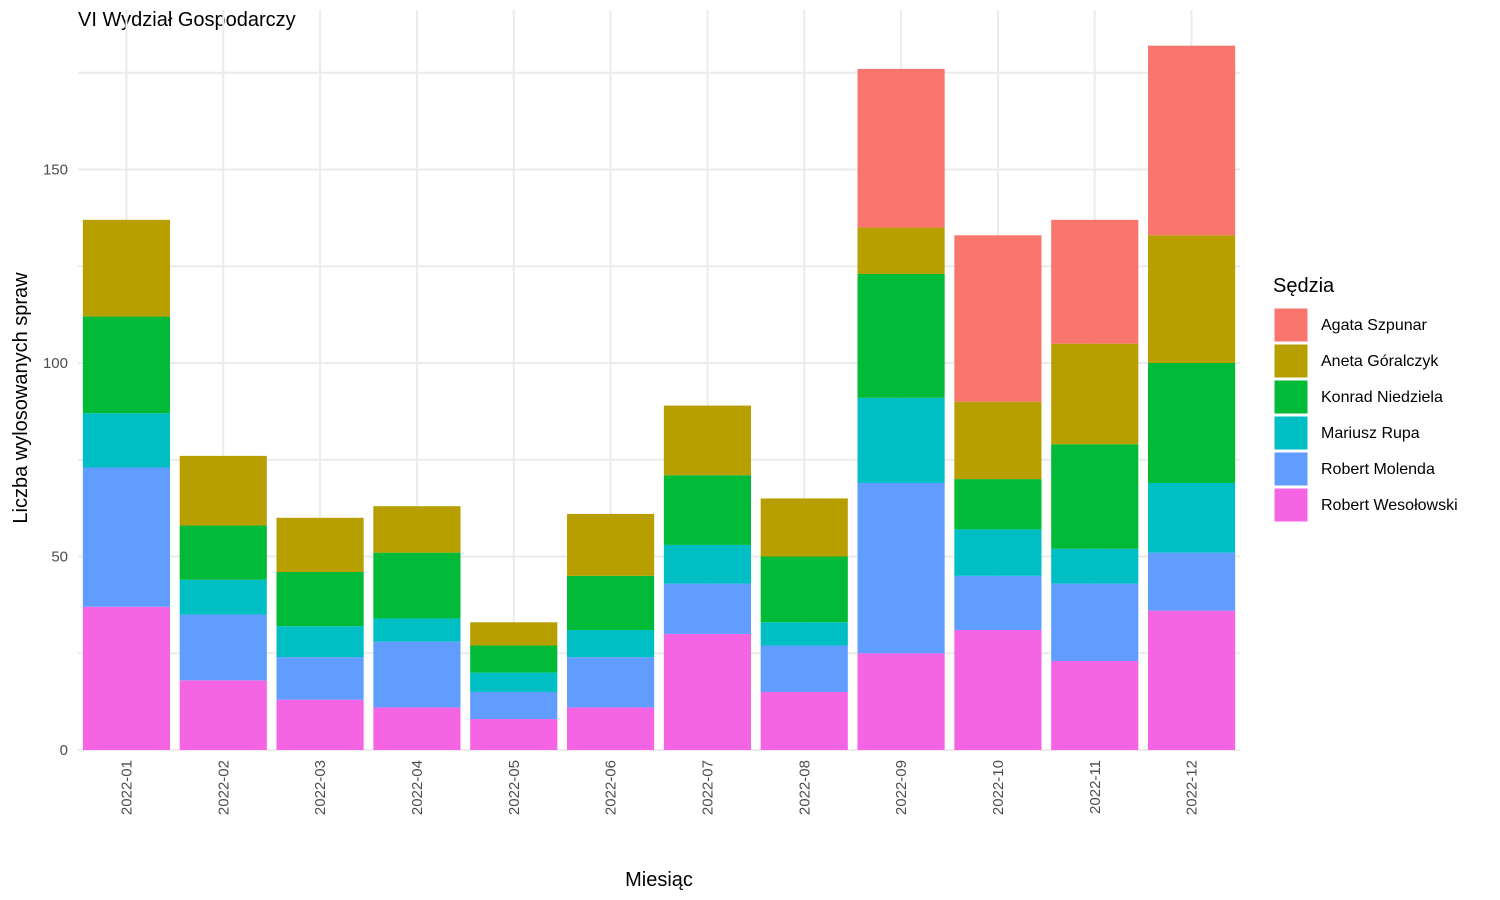 This screenshot has width=1500, height=900. I want to click on x-tick-label: 2022-04, so click(417, 787).